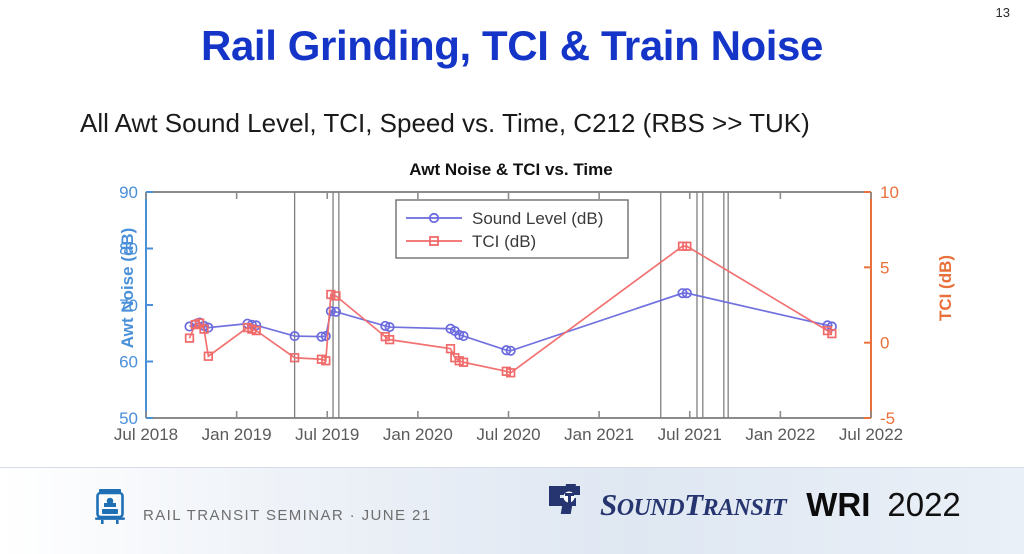  I want to click on y-tick-label-right: 0, so click(884, 343).